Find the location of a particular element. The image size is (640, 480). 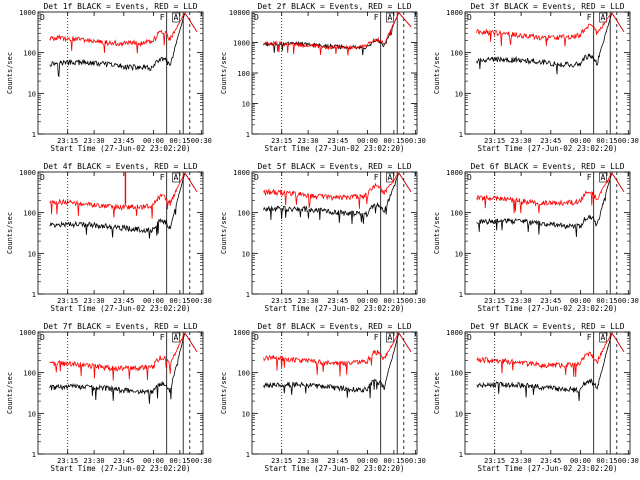

chart-title: Det 7f BLACK = Events, RED = LLD is located at coordinates (120, 326).